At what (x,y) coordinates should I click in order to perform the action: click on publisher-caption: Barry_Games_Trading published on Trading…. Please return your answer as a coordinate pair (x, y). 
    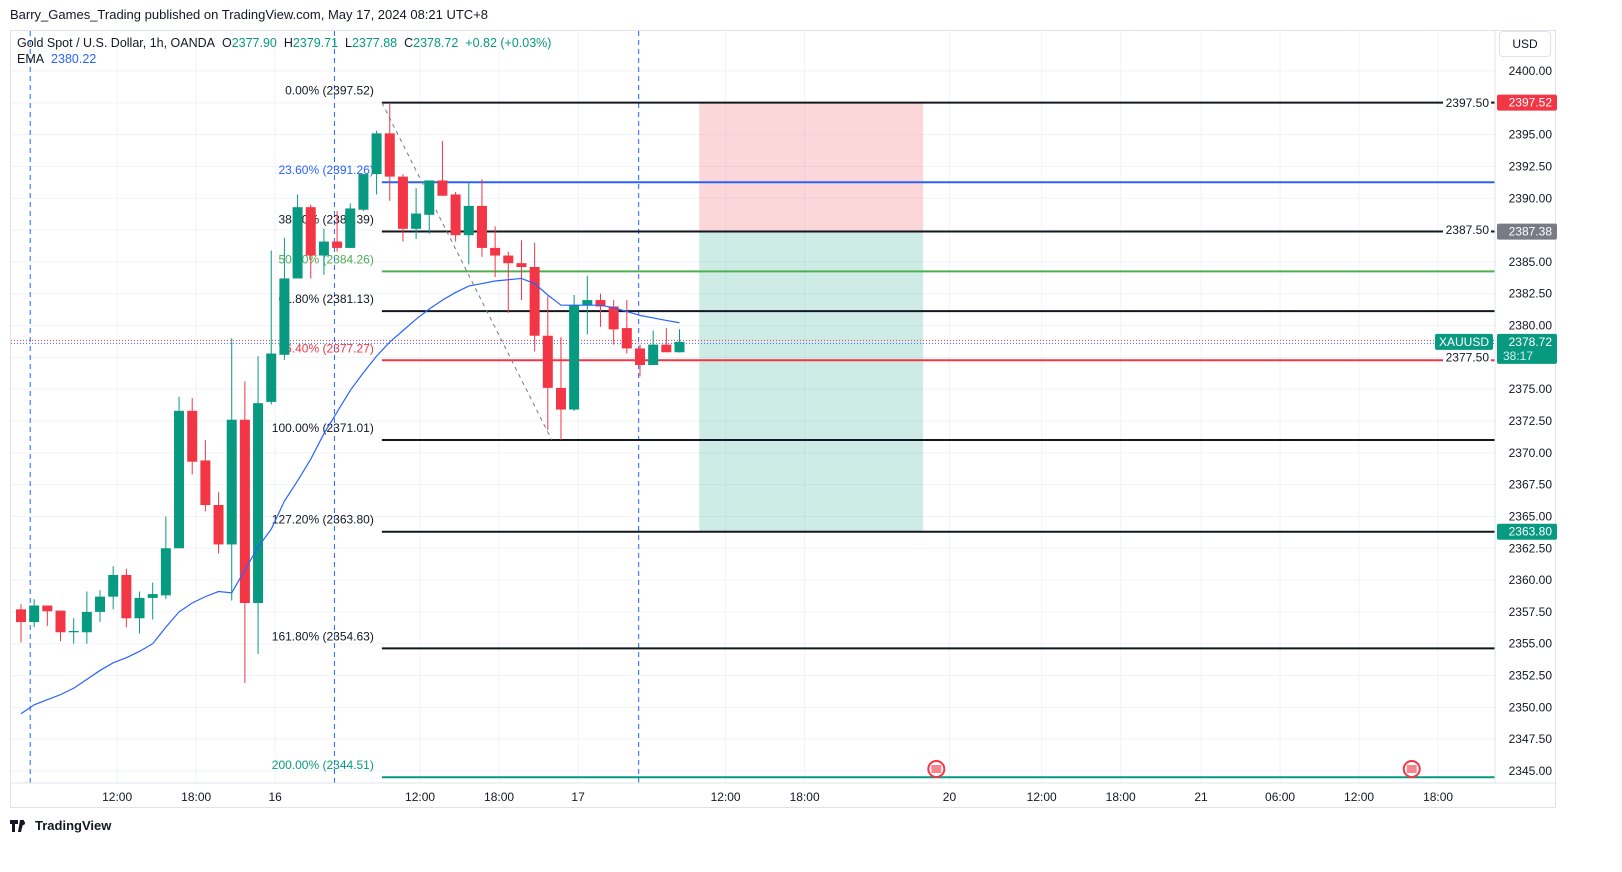
    Looking at the image, I should click on (249, 14).